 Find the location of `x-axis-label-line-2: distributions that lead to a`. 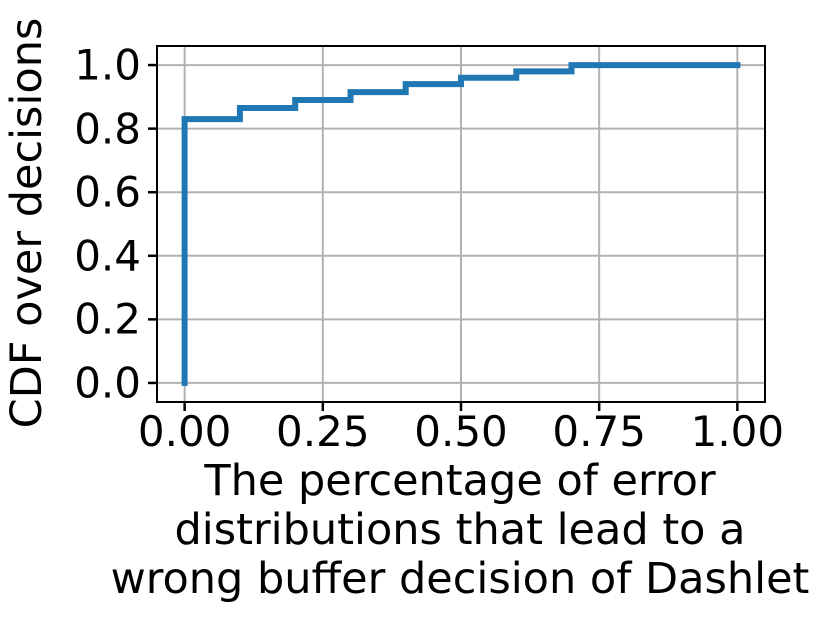

x-axis-label-line-2: distributions that lead to a is located at coordinates (460, 530).